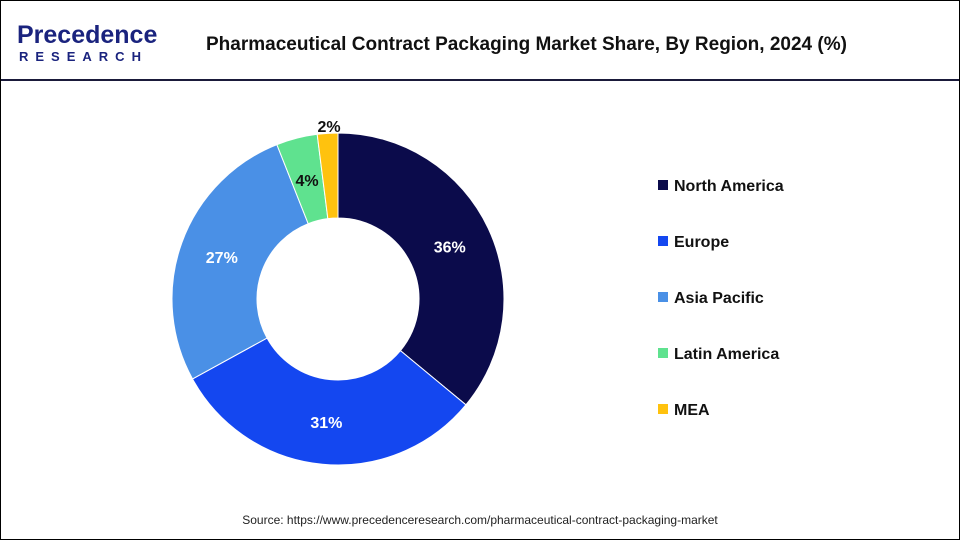 This screenshot has height=540, width=960. What do you see at coordinates (328, 127) in the screenshot?
I see `data-label: 2%` at bounding box center [328, 127].